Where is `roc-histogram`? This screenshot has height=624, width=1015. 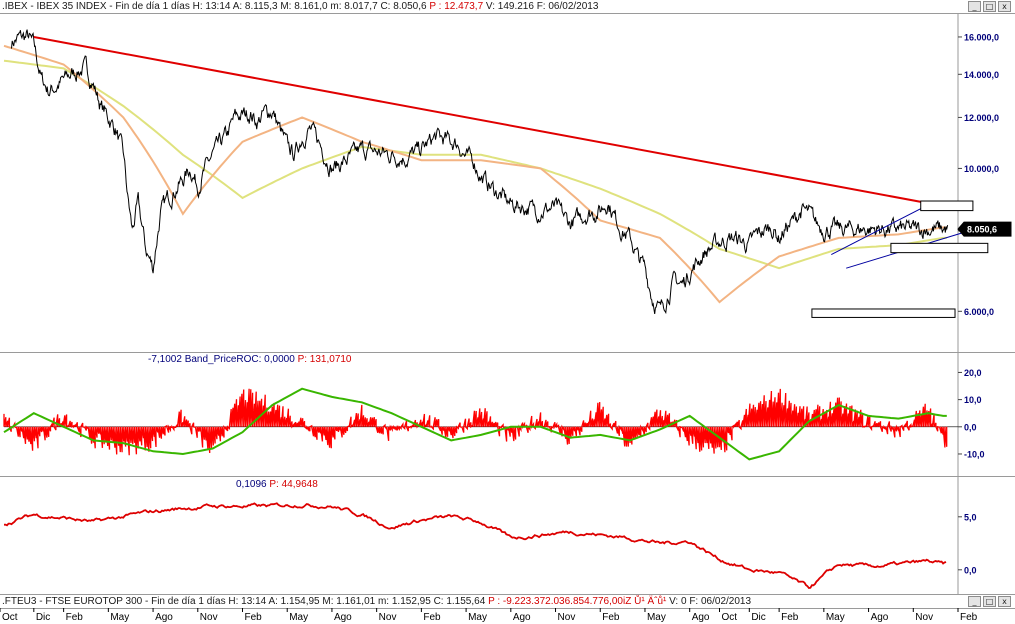
roc-histogram is located at coordinates (475, 422).